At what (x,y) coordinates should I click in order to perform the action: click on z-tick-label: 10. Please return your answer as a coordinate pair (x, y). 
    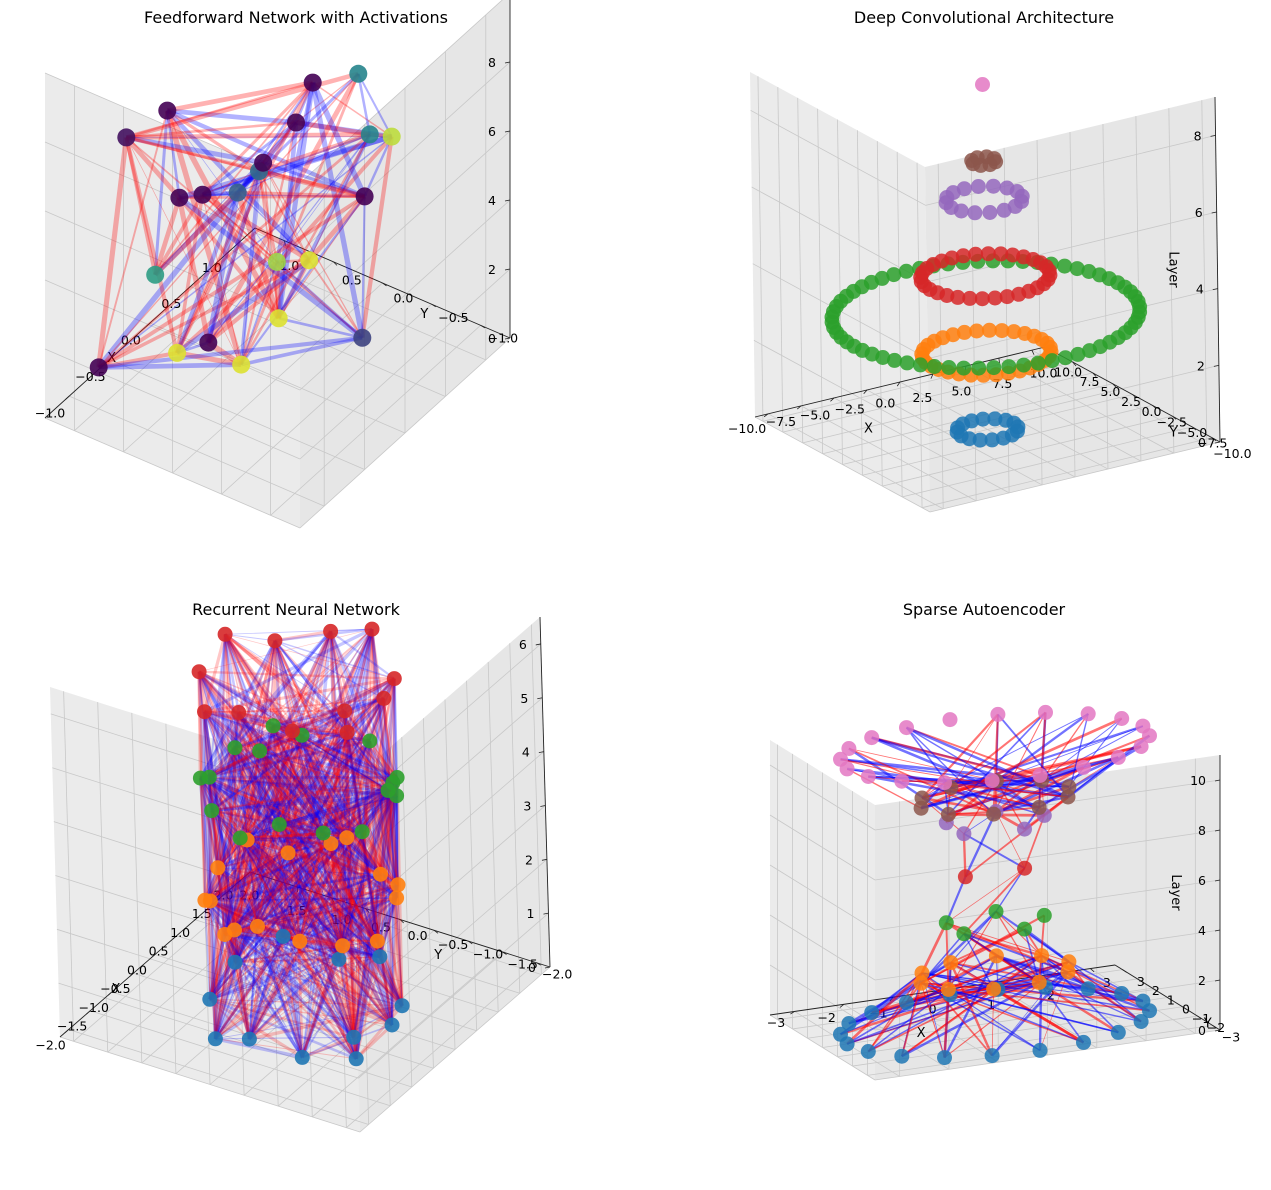
    Looking at the image, I should click on (1198, 780).